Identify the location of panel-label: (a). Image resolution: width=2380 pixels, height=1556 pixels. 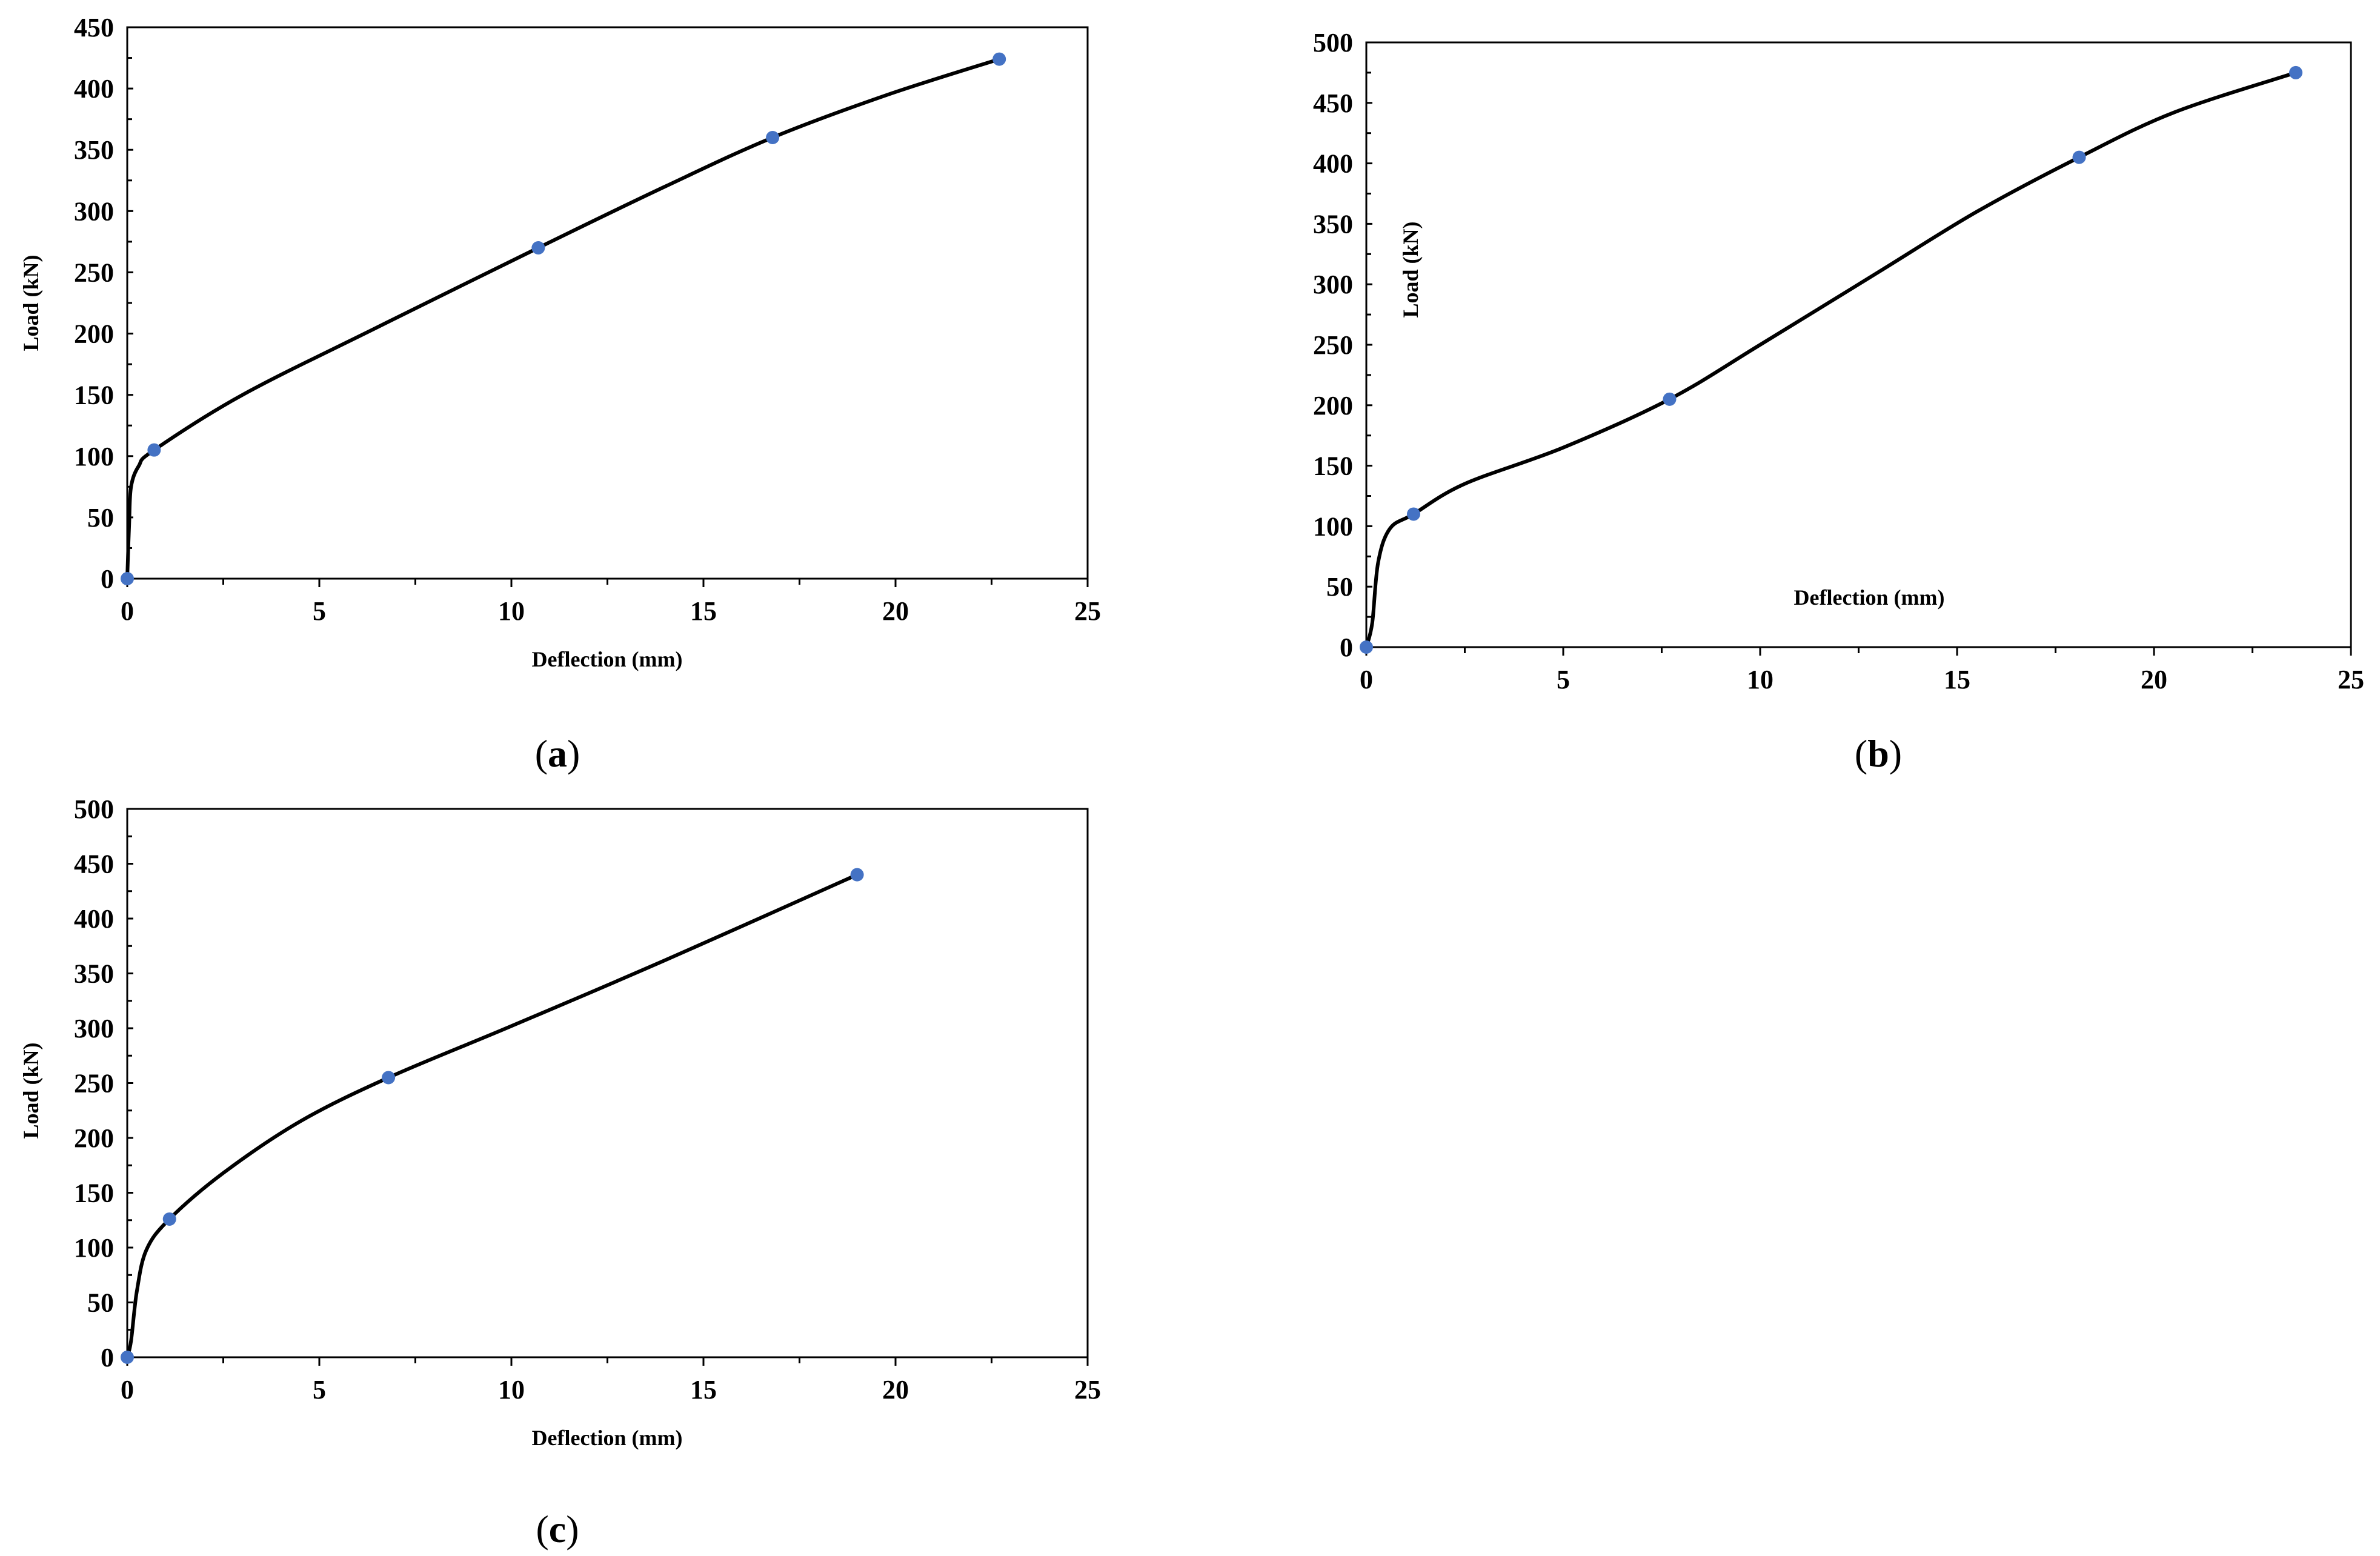
(557, 754).